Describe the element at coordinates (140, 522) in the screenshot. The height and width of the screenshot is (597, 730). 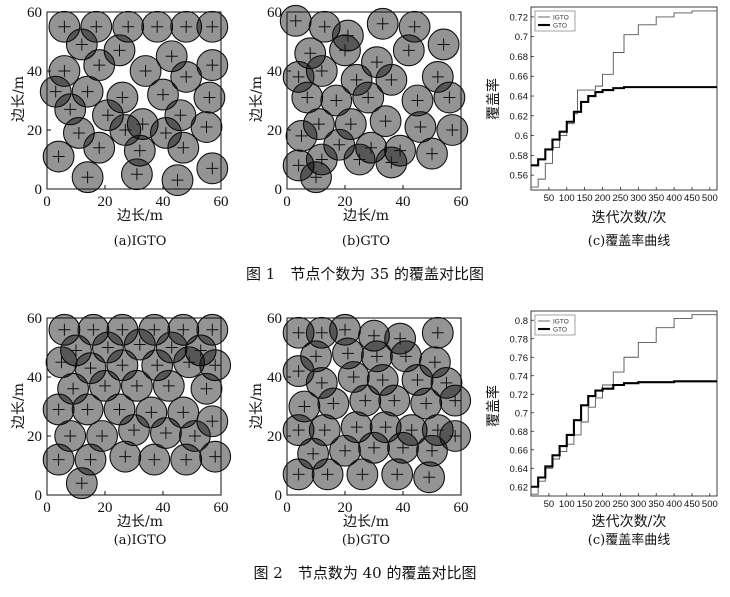
I see `fig2-a-xlabel: 边长/m` at that location.